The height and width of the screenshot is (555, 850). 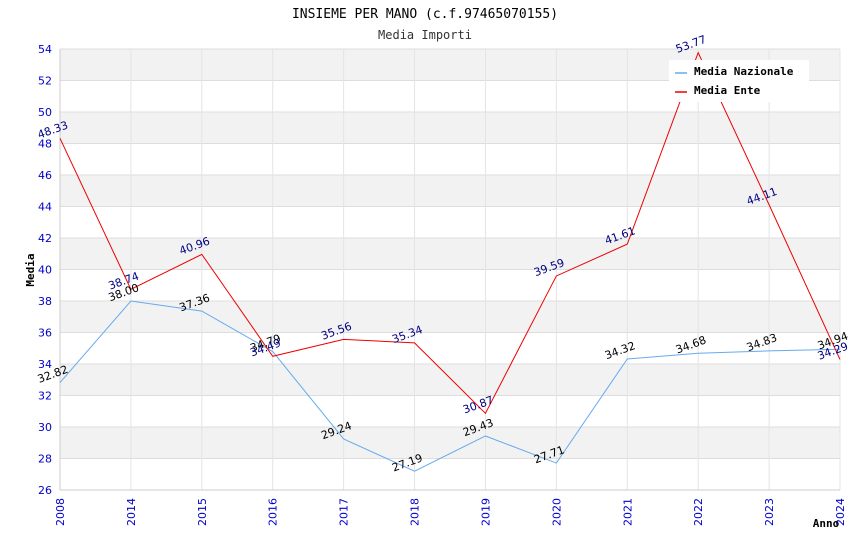 I want to click on x-tick-label: 2018, so click(x=415, y=512).